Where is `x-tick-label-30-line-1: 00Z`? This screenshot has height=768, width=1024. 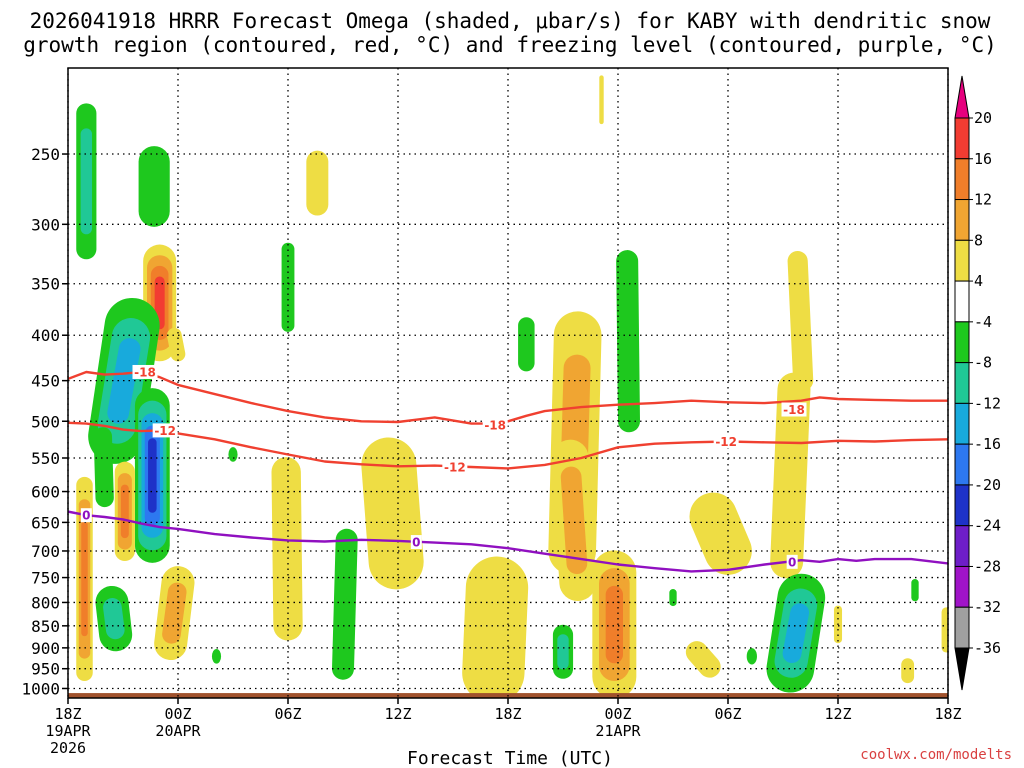
x-tick-label-30-line-1: 00Z is located at coordinates (617, 714).